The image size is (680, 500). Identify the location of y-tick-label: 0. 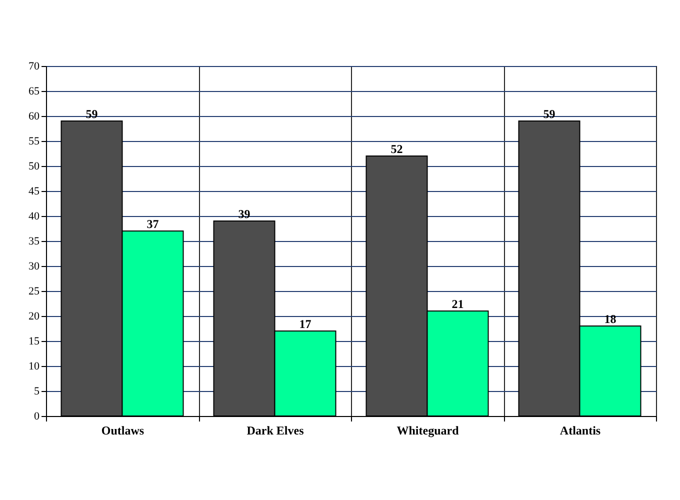
(37, 416).